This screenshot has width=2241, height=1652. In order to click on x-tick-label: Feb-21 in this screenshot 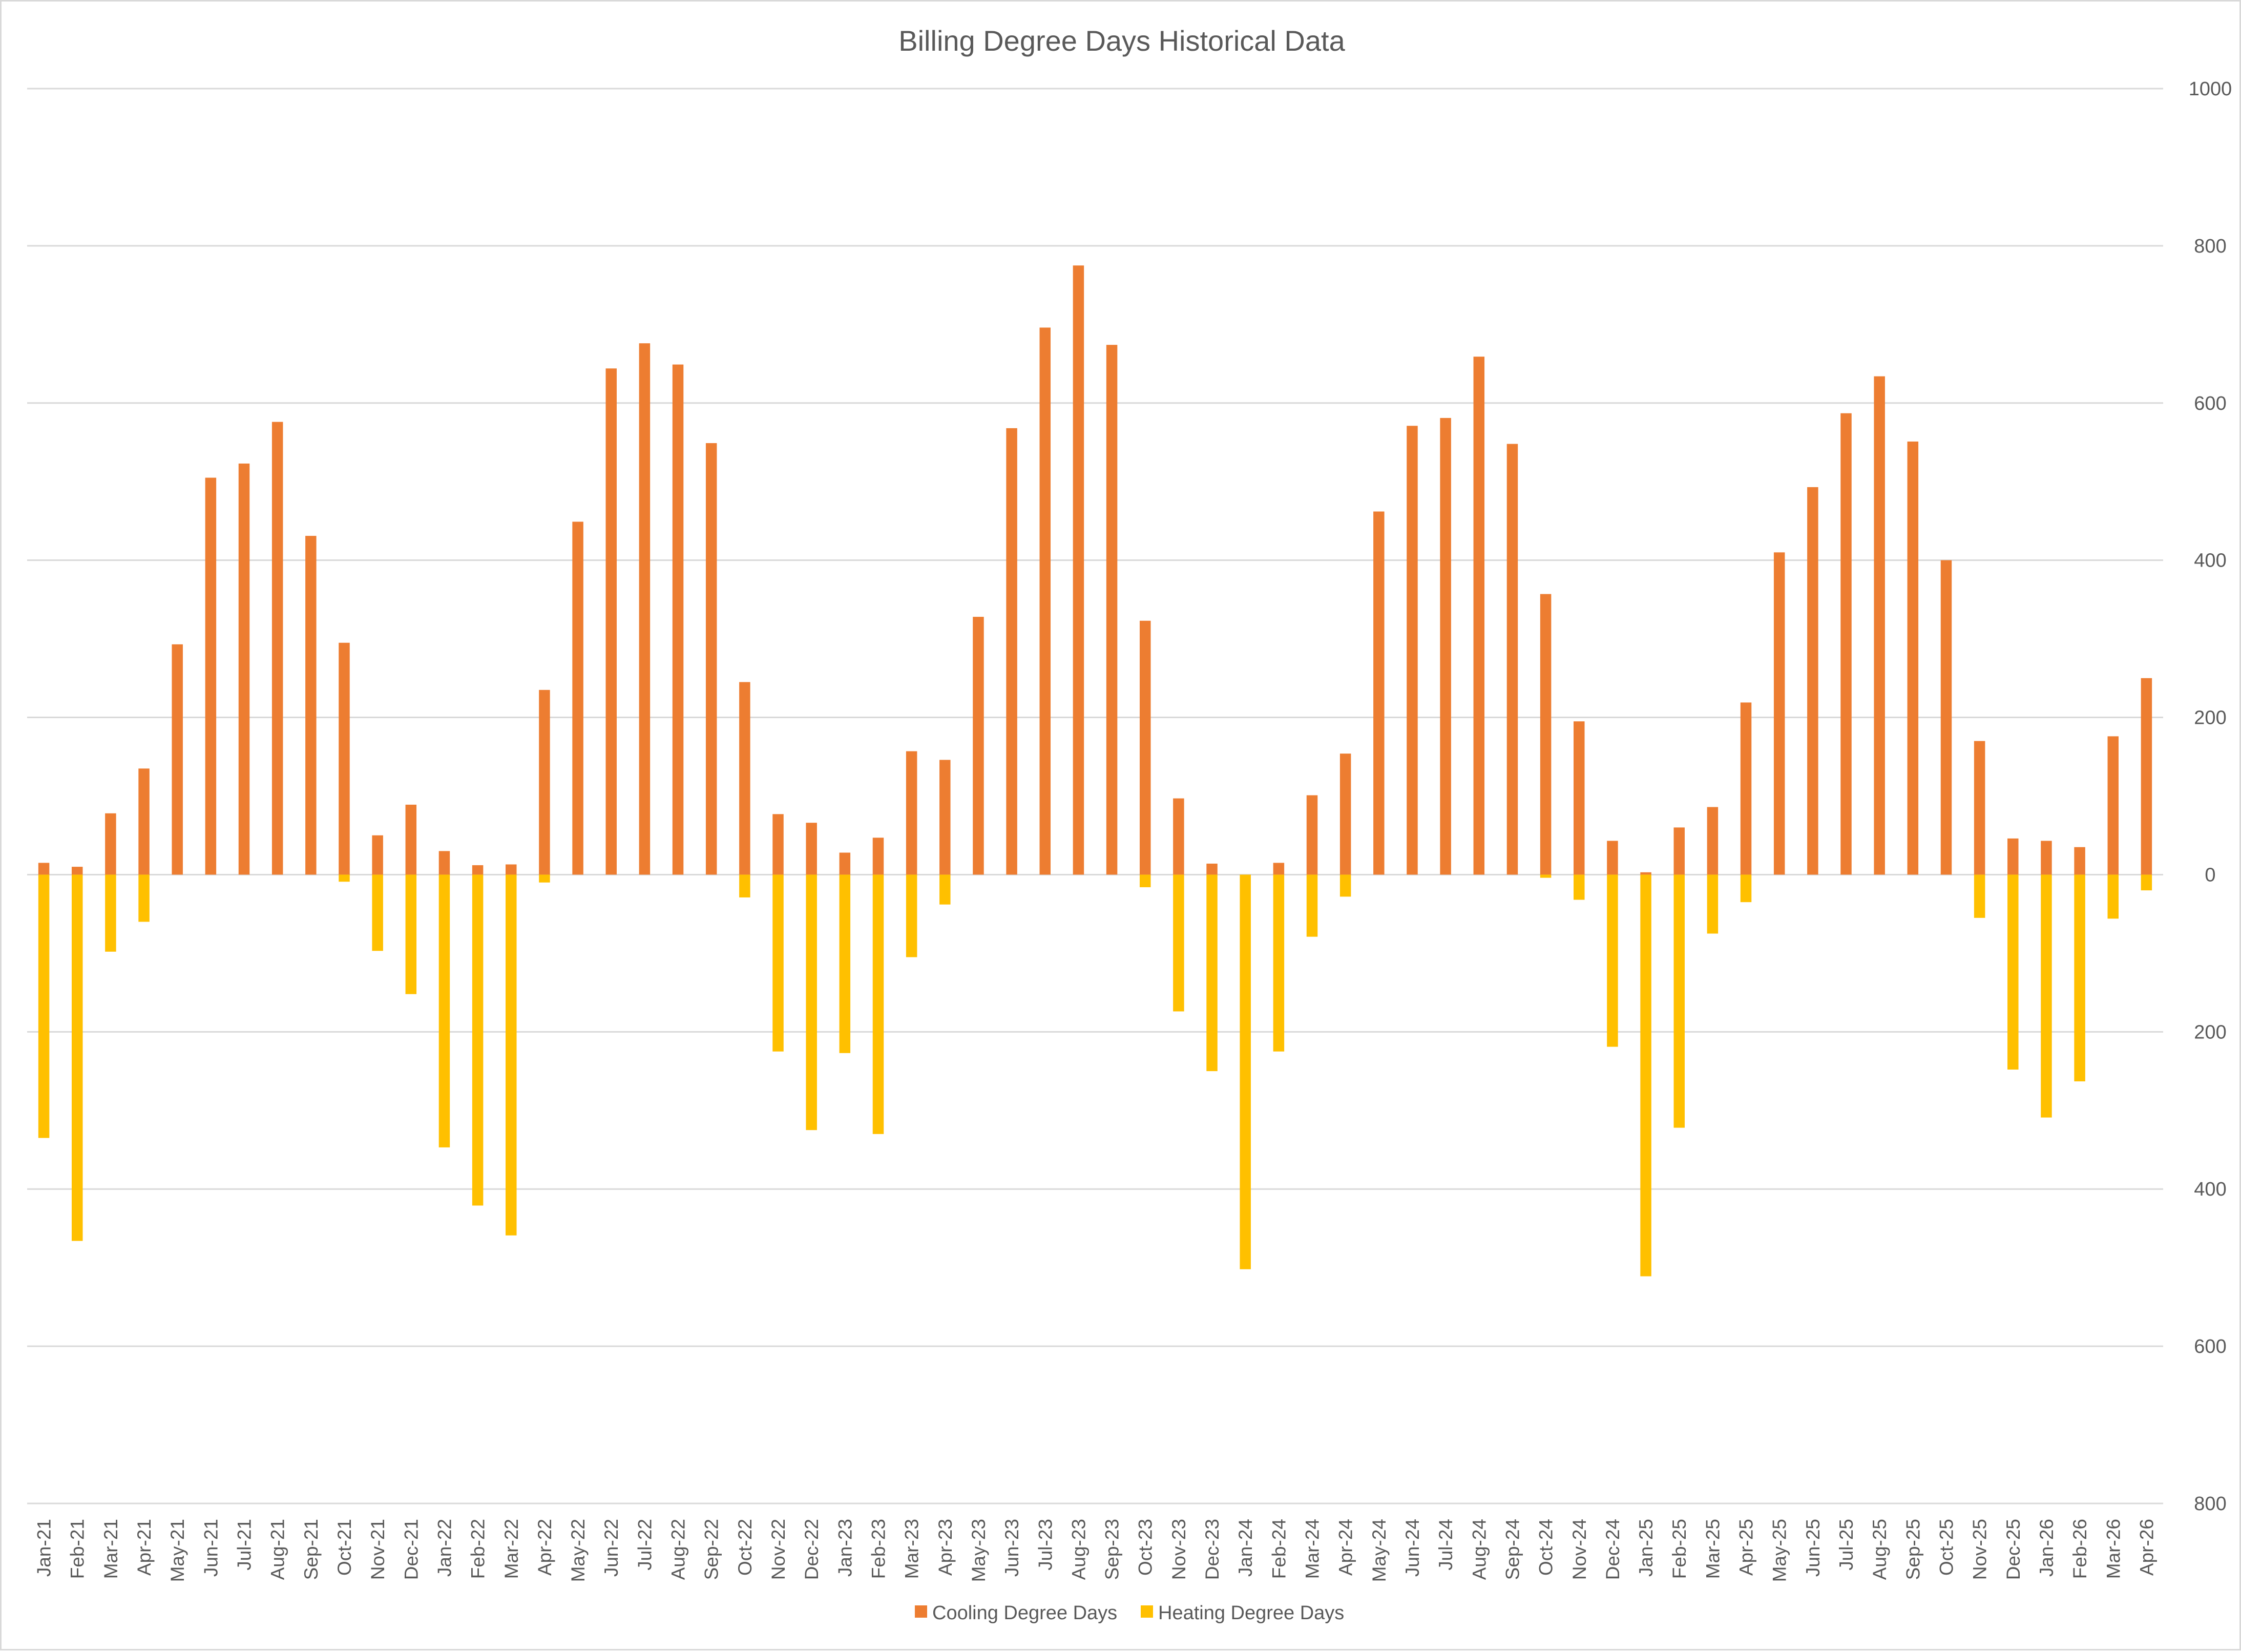, I will do `click(78, 1549)`.